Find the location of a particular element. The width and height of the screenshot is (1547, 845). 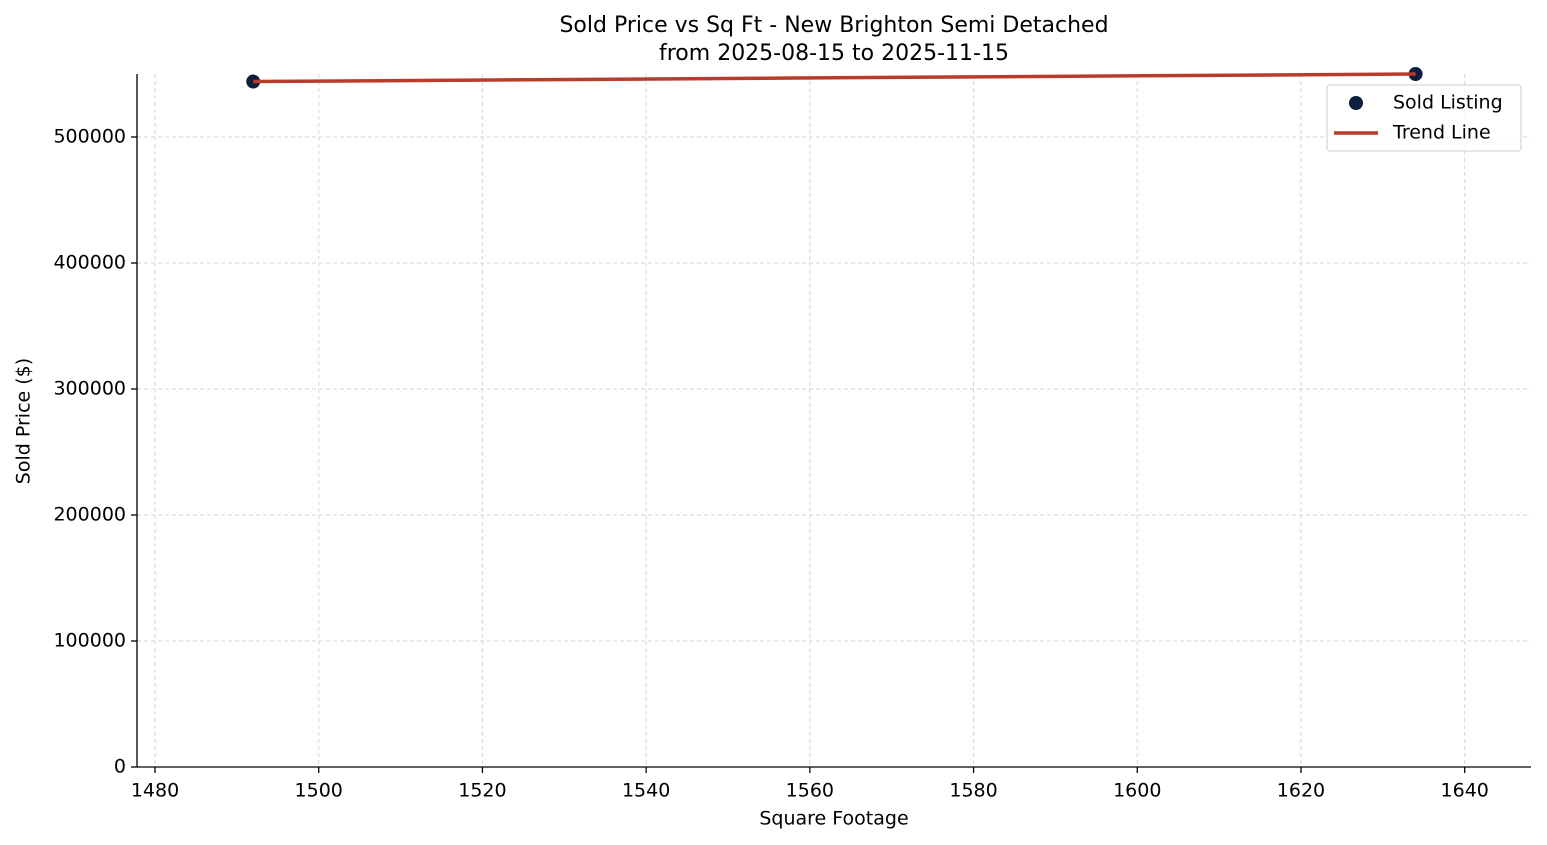

y-tick-label: 200000 is located at coordinates (89, 515).